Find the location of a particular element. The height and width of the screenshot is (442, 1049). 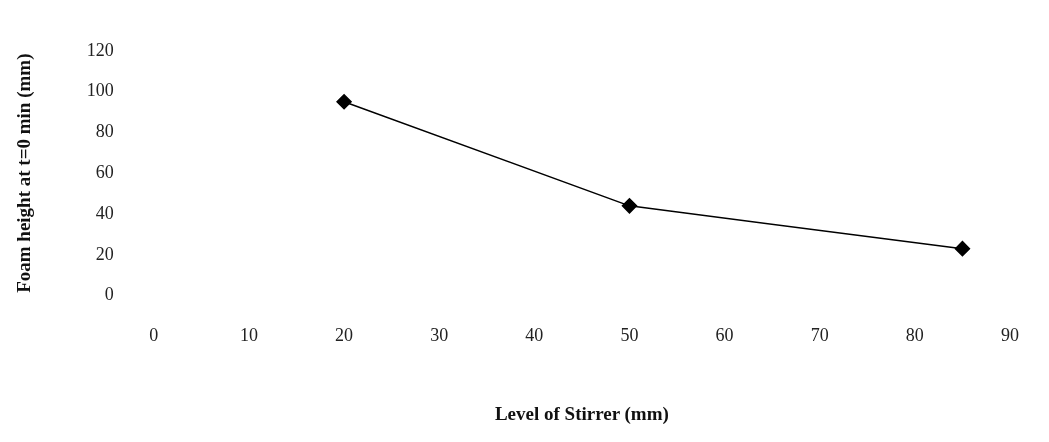

x-tick-label: 40 is located at coordinates (534, 335).